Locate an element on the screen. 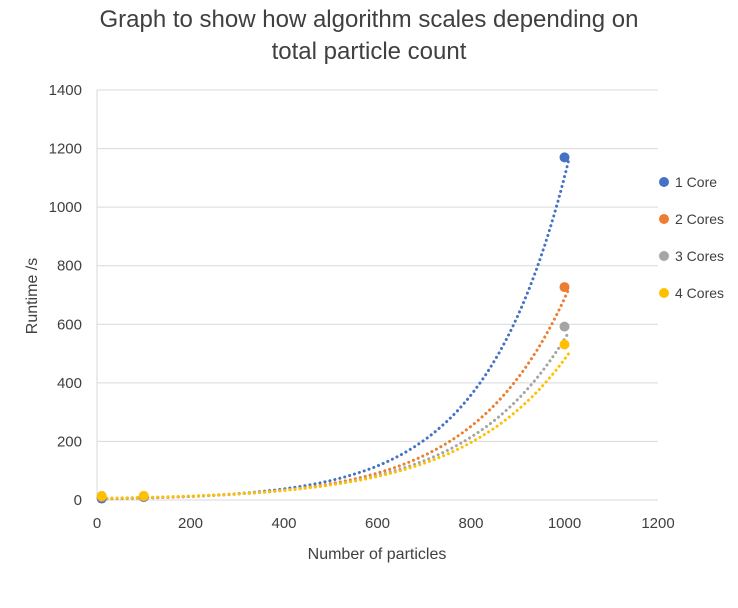  y-axis-ticks: 0 200 400 600 800 1000 1200 1400 is located at coordinates (65, 295).